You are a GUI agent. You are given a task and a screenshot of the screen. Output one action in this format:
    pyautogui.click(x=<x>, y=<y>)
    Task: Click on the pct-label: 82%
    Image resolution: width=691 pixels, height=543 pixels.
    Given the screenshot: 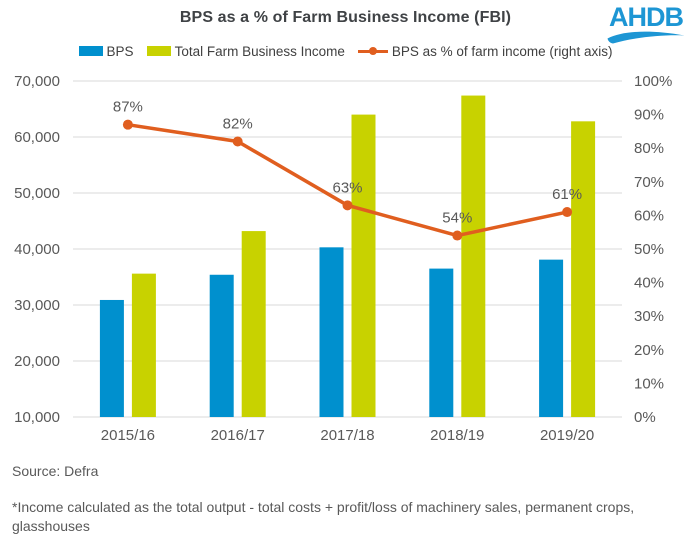 What is the action you would take?
    pyautogui.click(x=238, y=123)
    